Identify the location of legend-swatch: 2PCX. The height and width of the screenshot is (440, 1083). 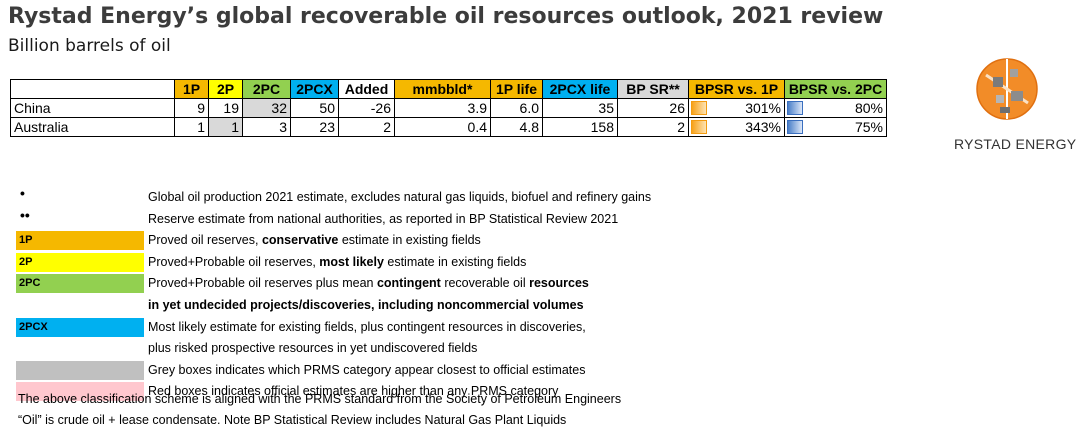
(80, 327).